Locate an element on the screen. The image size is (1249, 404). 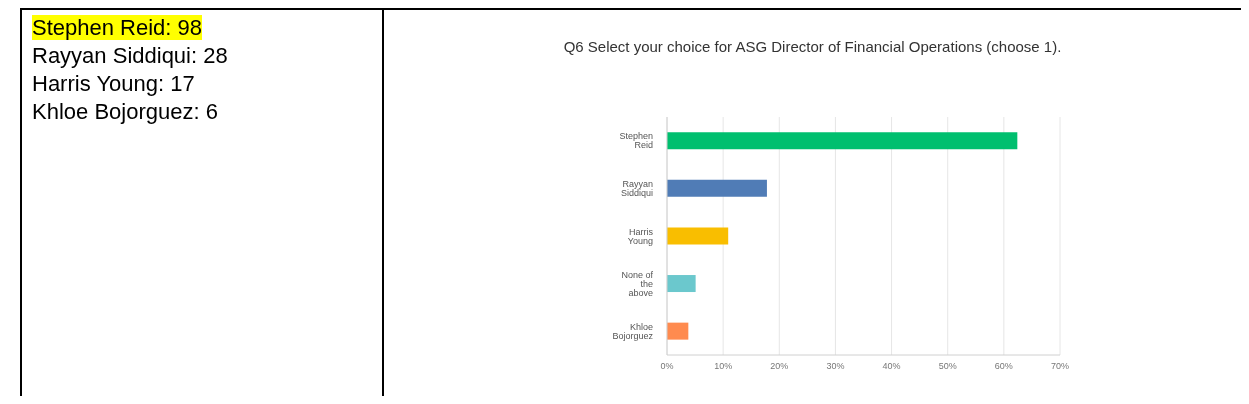
y-tick-label: Harris Young is located at coordinates (640, 236).